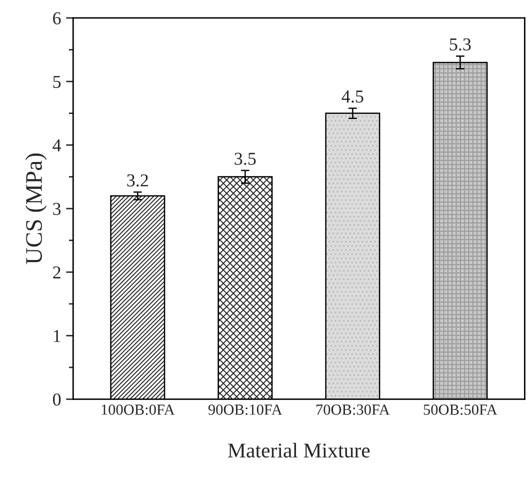  What do you see at coordinates (56, 272) in the screenshot?
I see `y-tick-label: 2` at bounding box center [56, 272].